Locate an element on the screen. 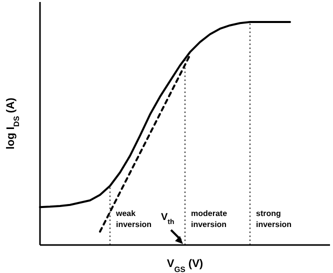  annotation: weak inversion is located at coordinates (133, 219).